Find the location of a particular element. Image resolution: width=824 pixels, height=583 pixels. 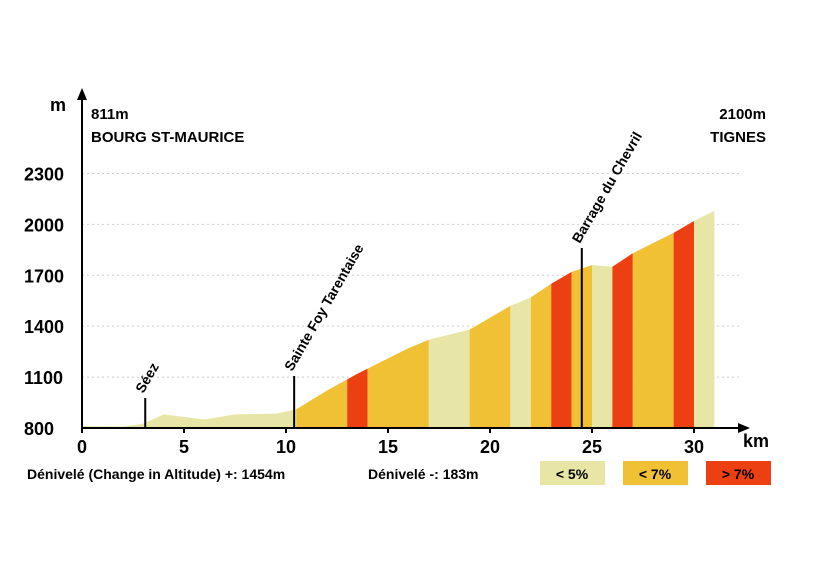

landmark-label-1: Sainte Foy Tarentaise is located at coordinates (324, 307).